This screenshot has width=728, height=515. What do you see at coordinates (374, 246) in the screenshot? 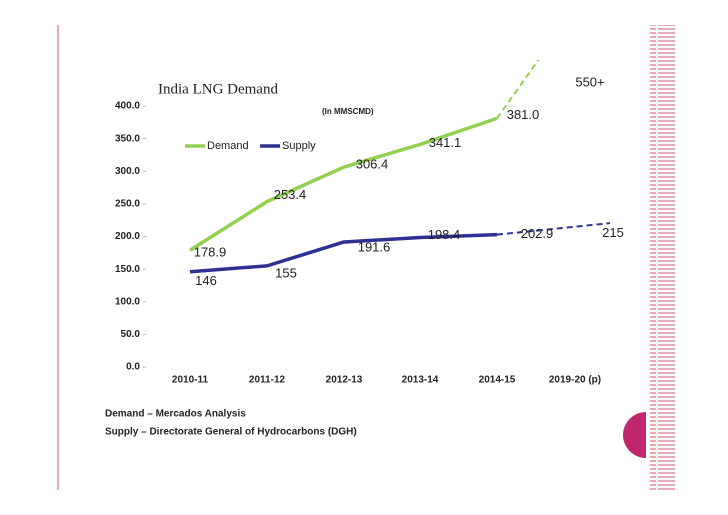
I see `data-label: 191.6` at bounding box center [374, 246].